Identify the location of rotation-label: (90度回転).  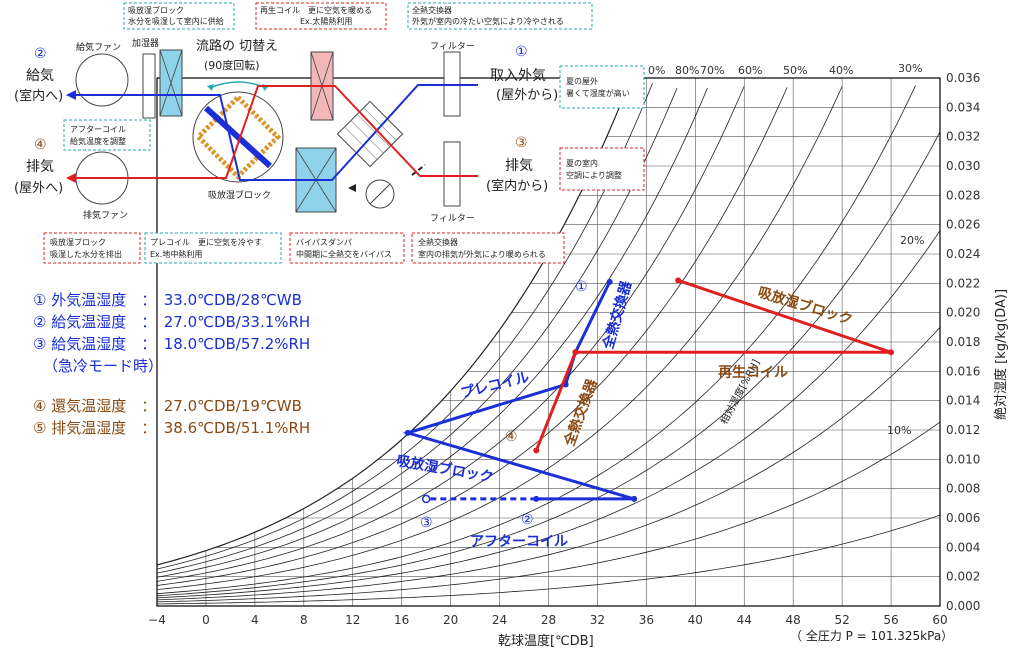
(232, 65).